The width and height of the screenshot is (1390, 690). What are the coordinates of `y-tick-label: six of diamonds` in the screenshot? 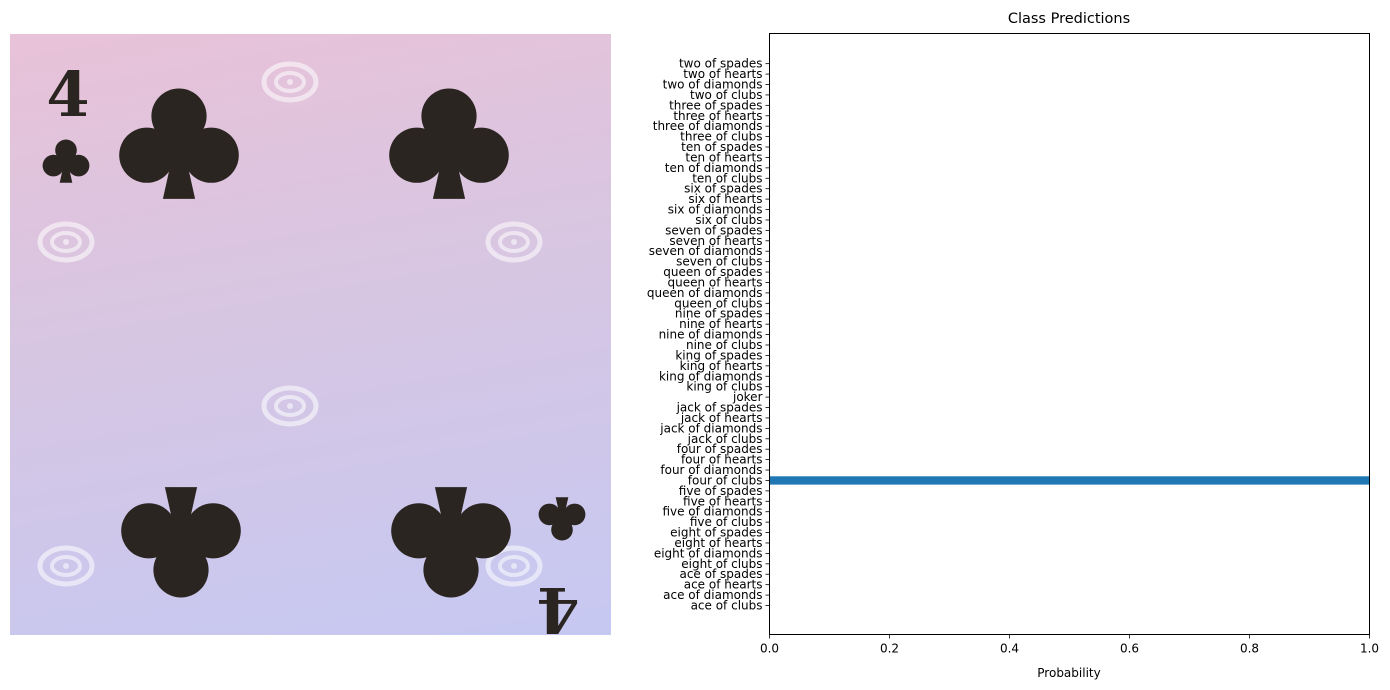 It's located at (715, 210).